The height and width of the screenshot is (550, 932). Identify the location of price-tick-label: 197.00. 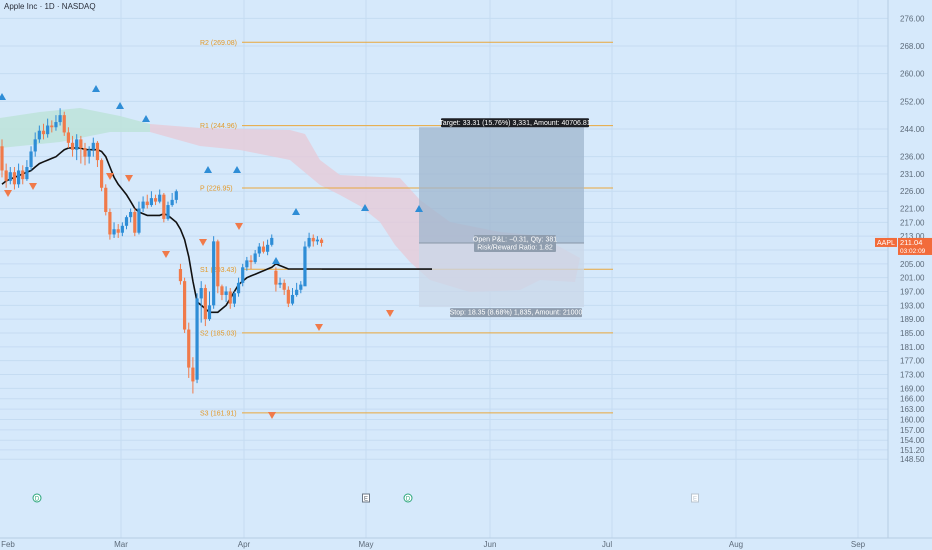
(912, 292).